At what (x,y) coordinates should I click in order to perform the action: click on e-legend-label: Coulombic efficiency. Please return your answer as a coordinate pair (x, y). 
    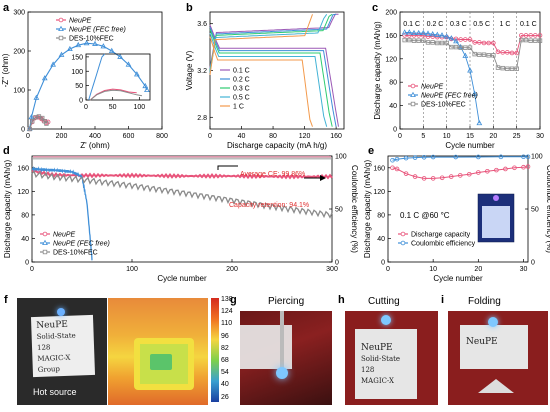
    Looking at the image, I should click on (443, 244).